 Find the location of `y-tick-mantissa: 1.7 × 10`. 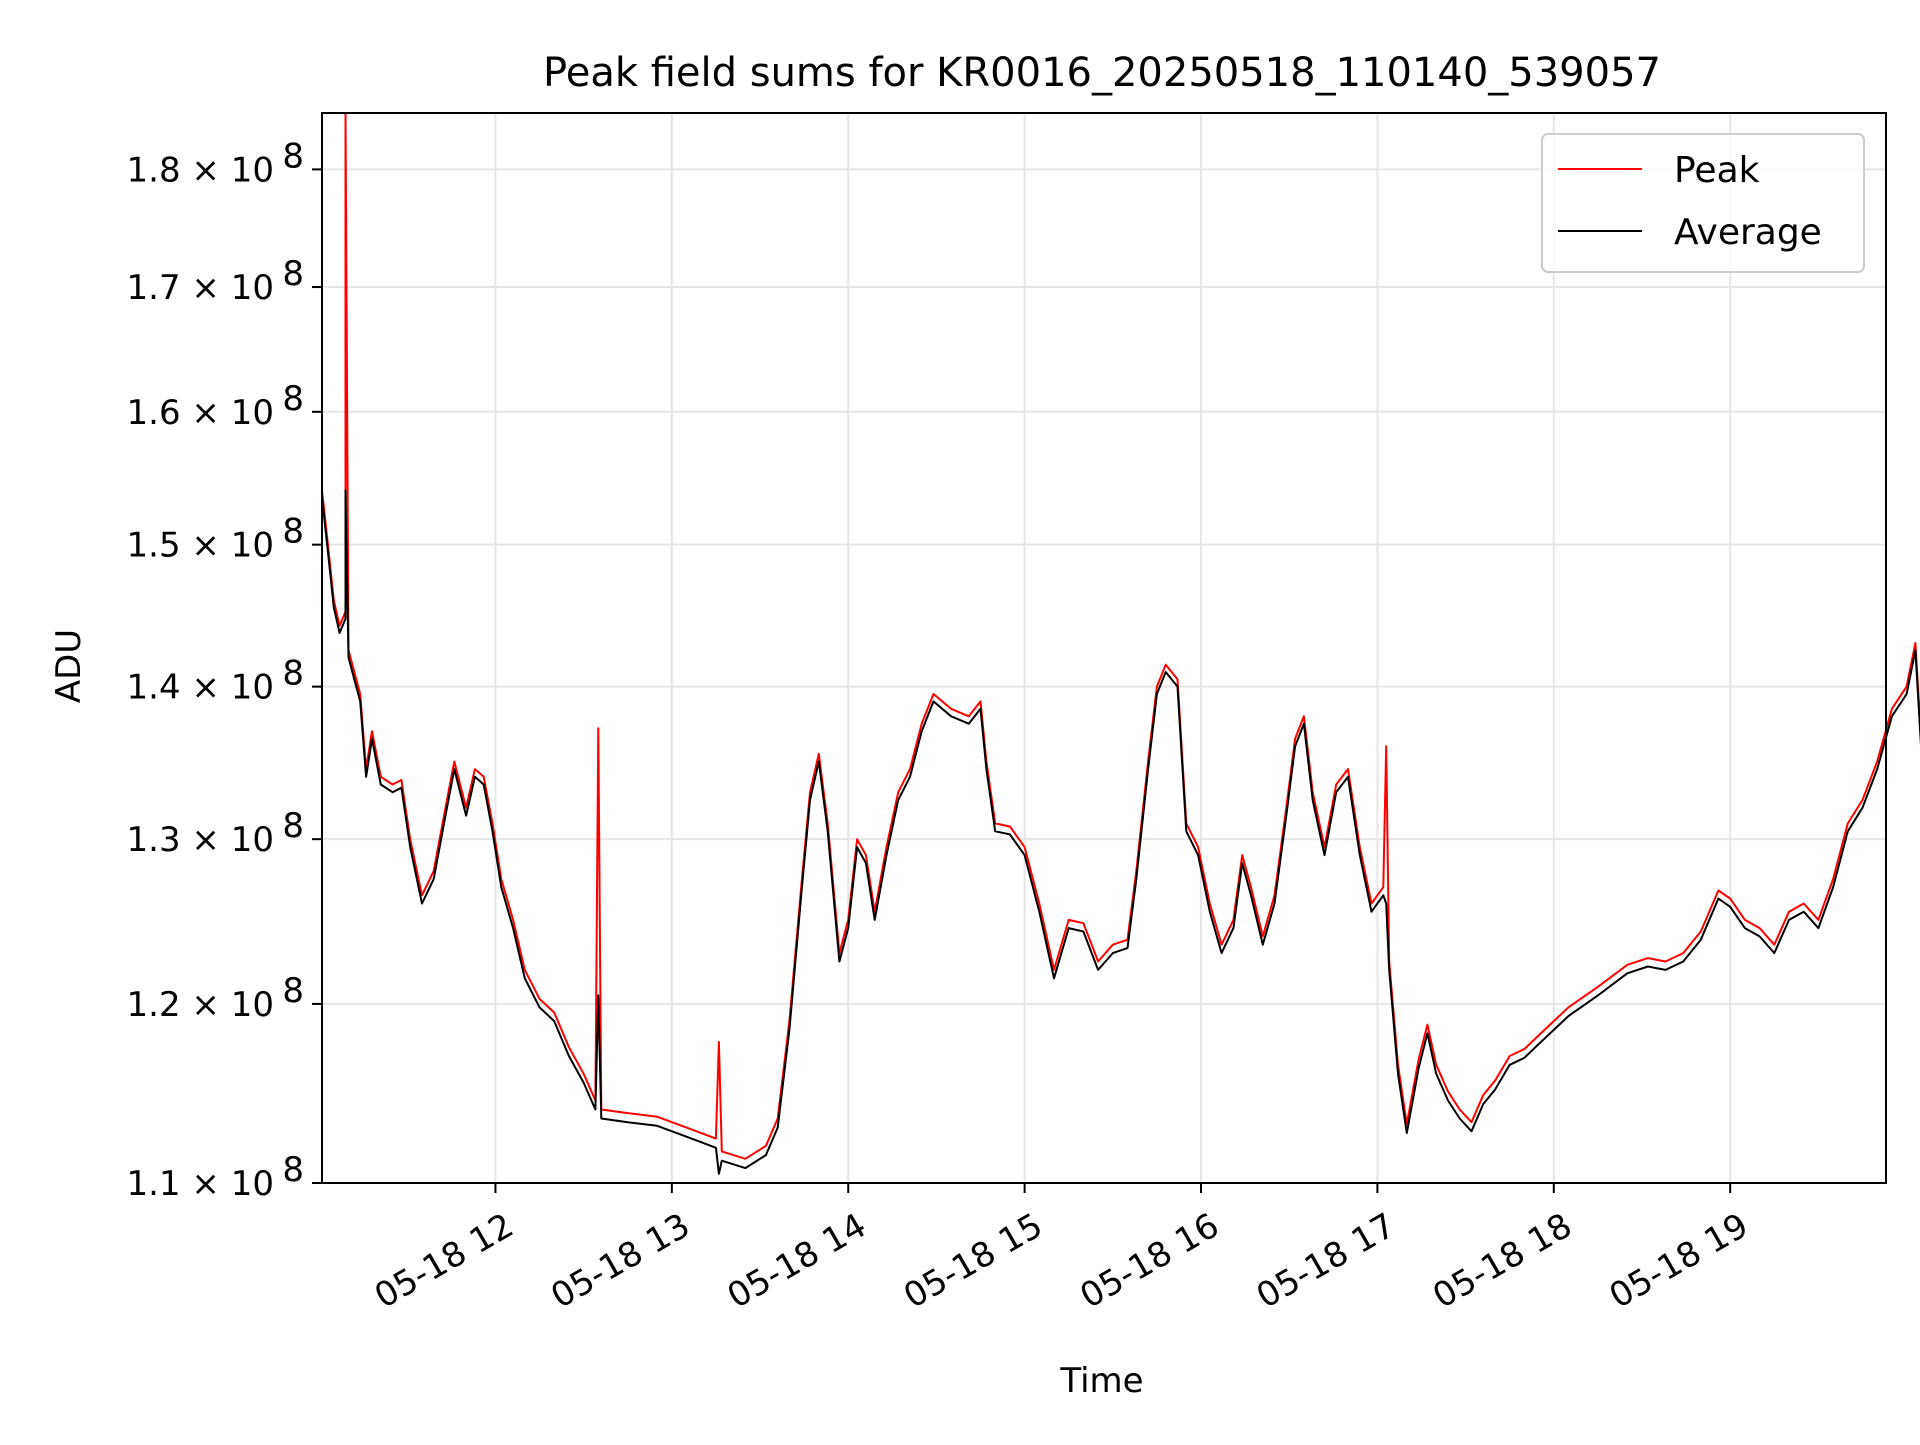

y-tick-mantissa: 1.7 × 10 is located at coordinates (200, 288).